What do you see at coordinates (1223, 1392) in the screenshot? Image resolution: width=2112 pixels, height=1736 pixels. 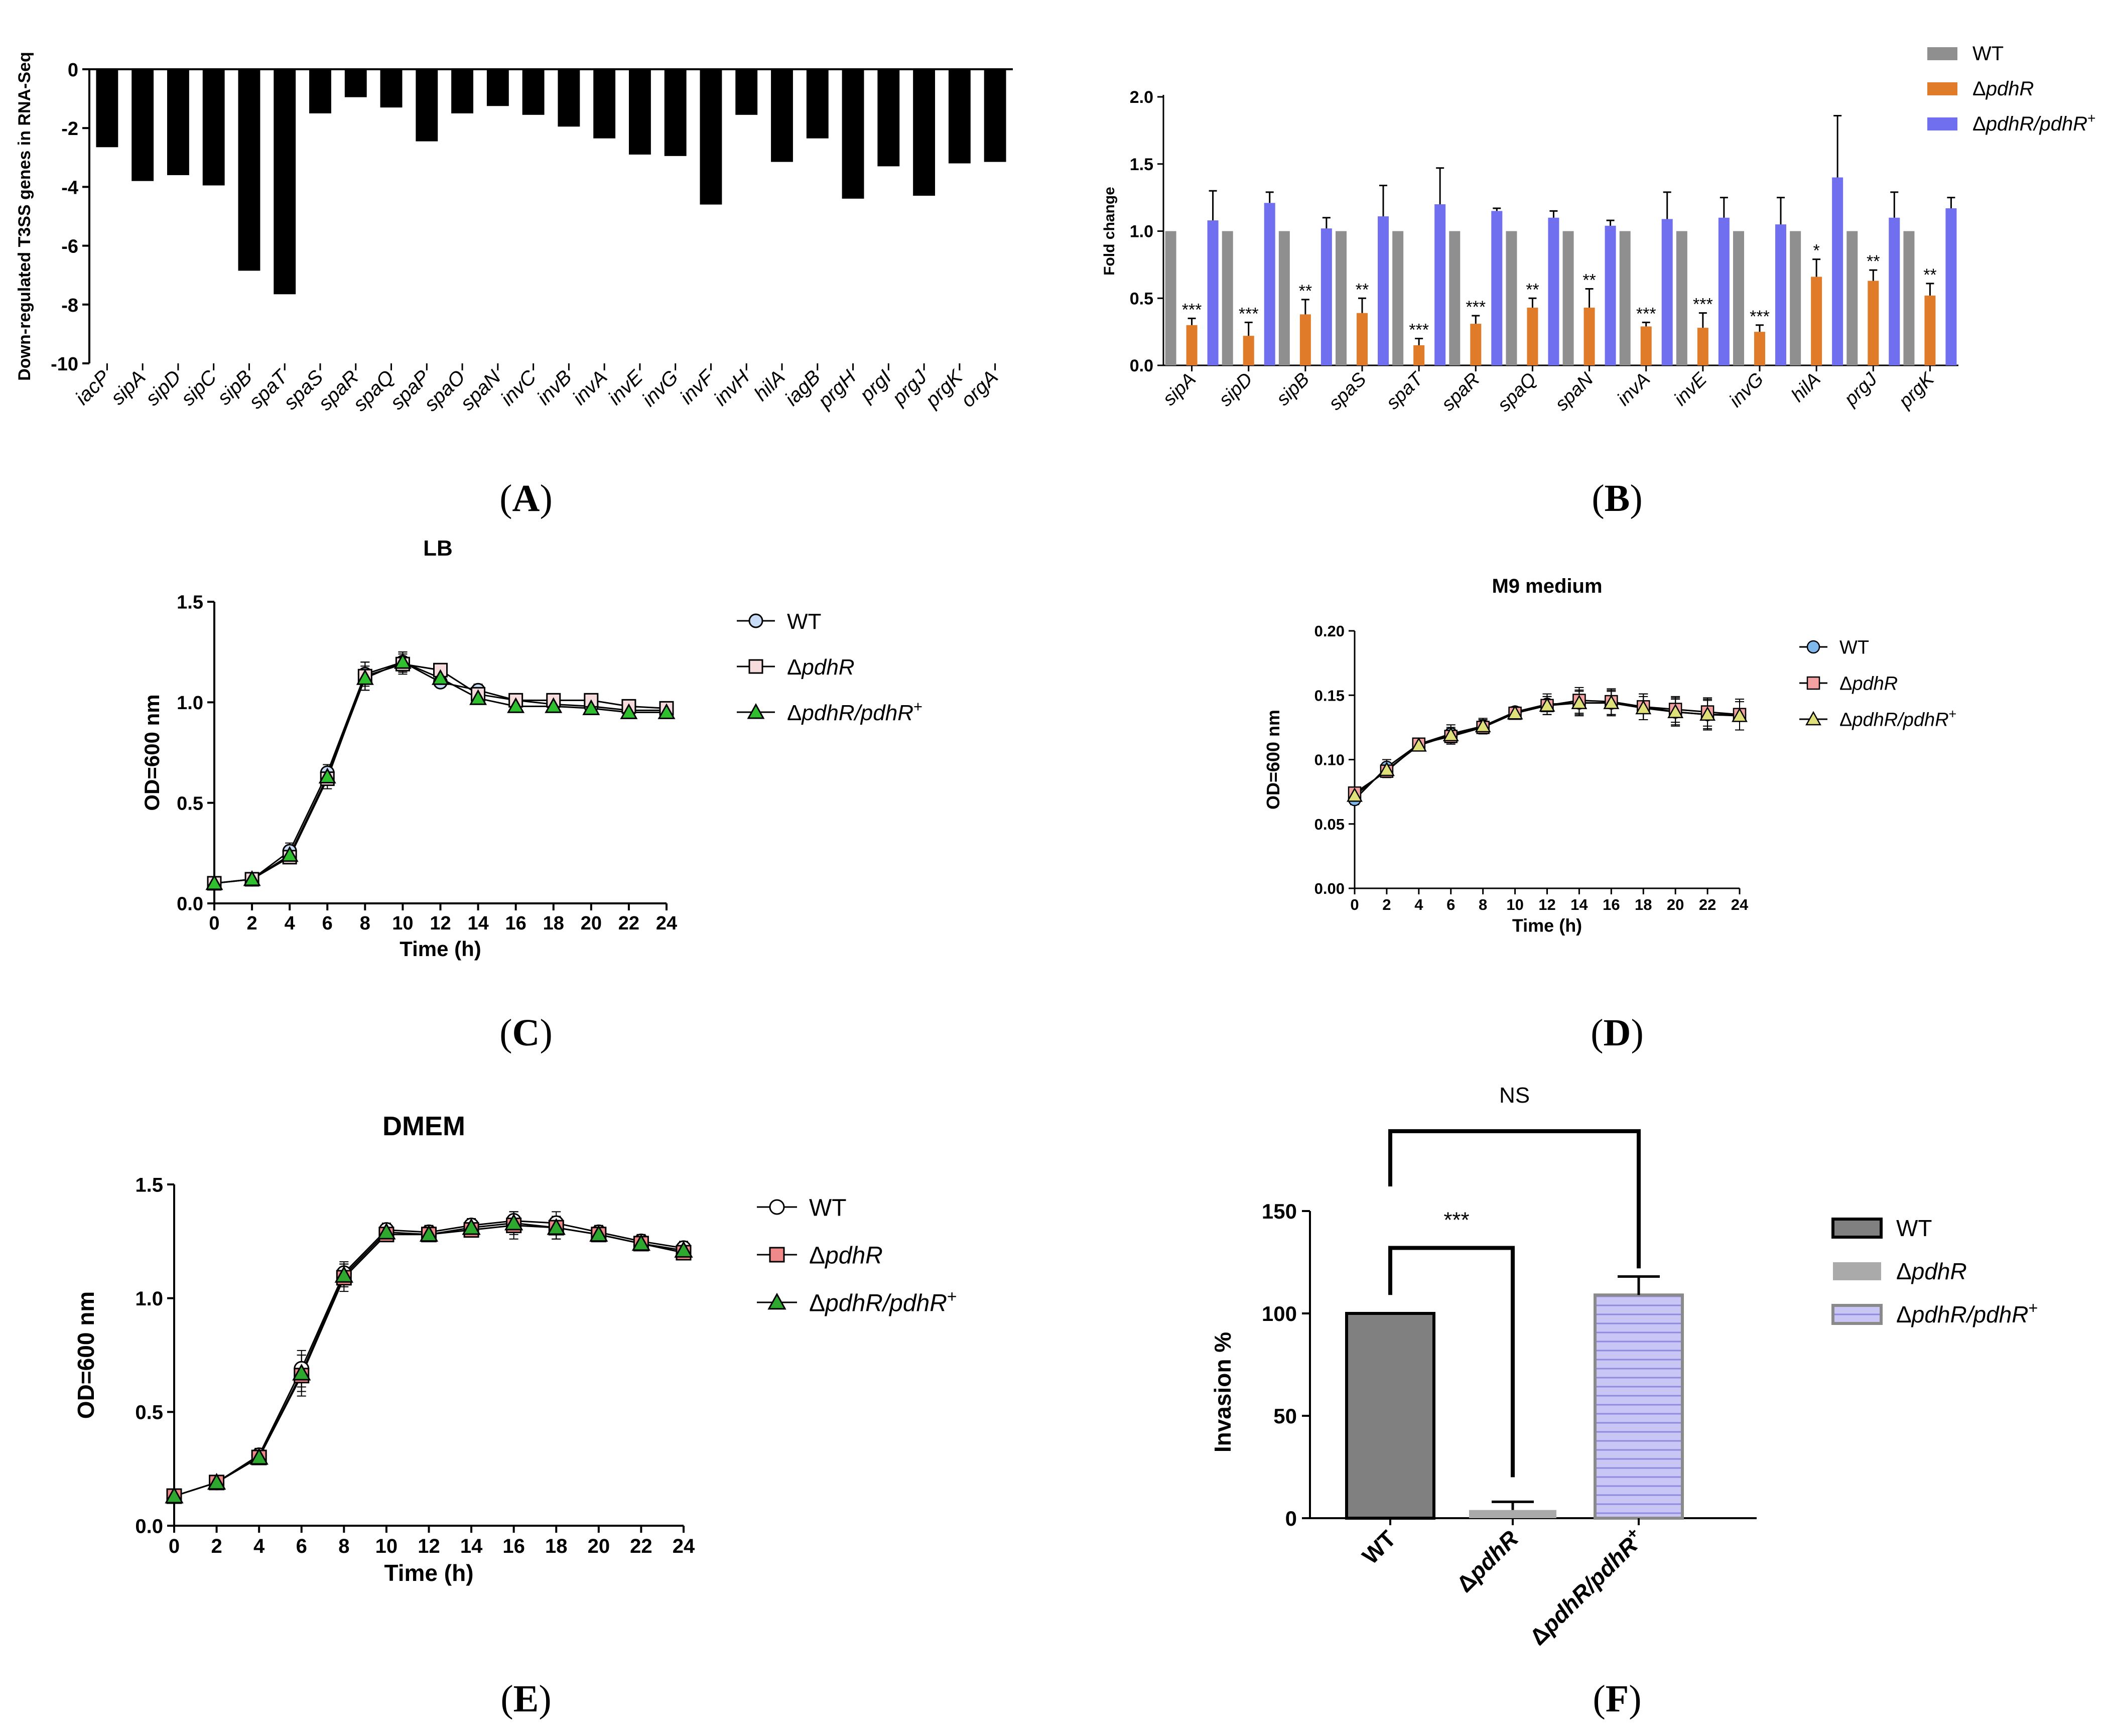 I see `y-axis-title: Invasion %` at bounding box center [1223, 1392].